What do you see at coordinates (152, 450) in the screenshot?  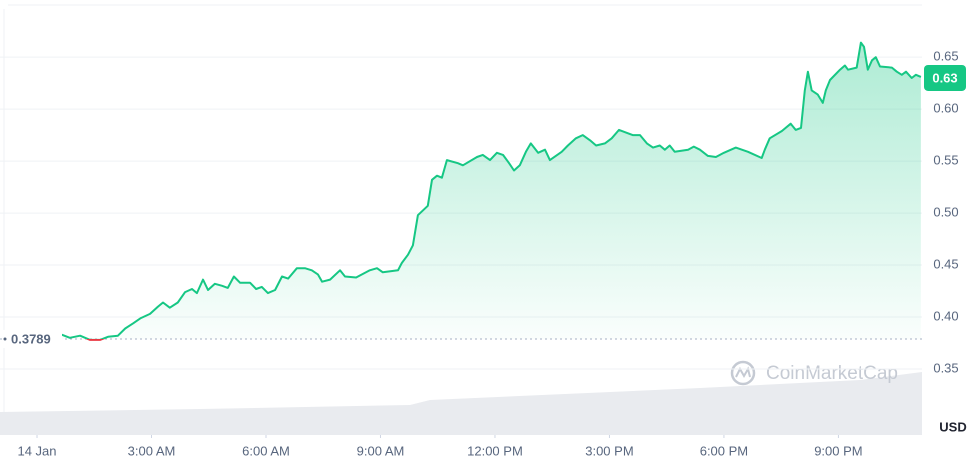 I see `x-tick-label: 3:00 AM` at bounding box center [152, 450].